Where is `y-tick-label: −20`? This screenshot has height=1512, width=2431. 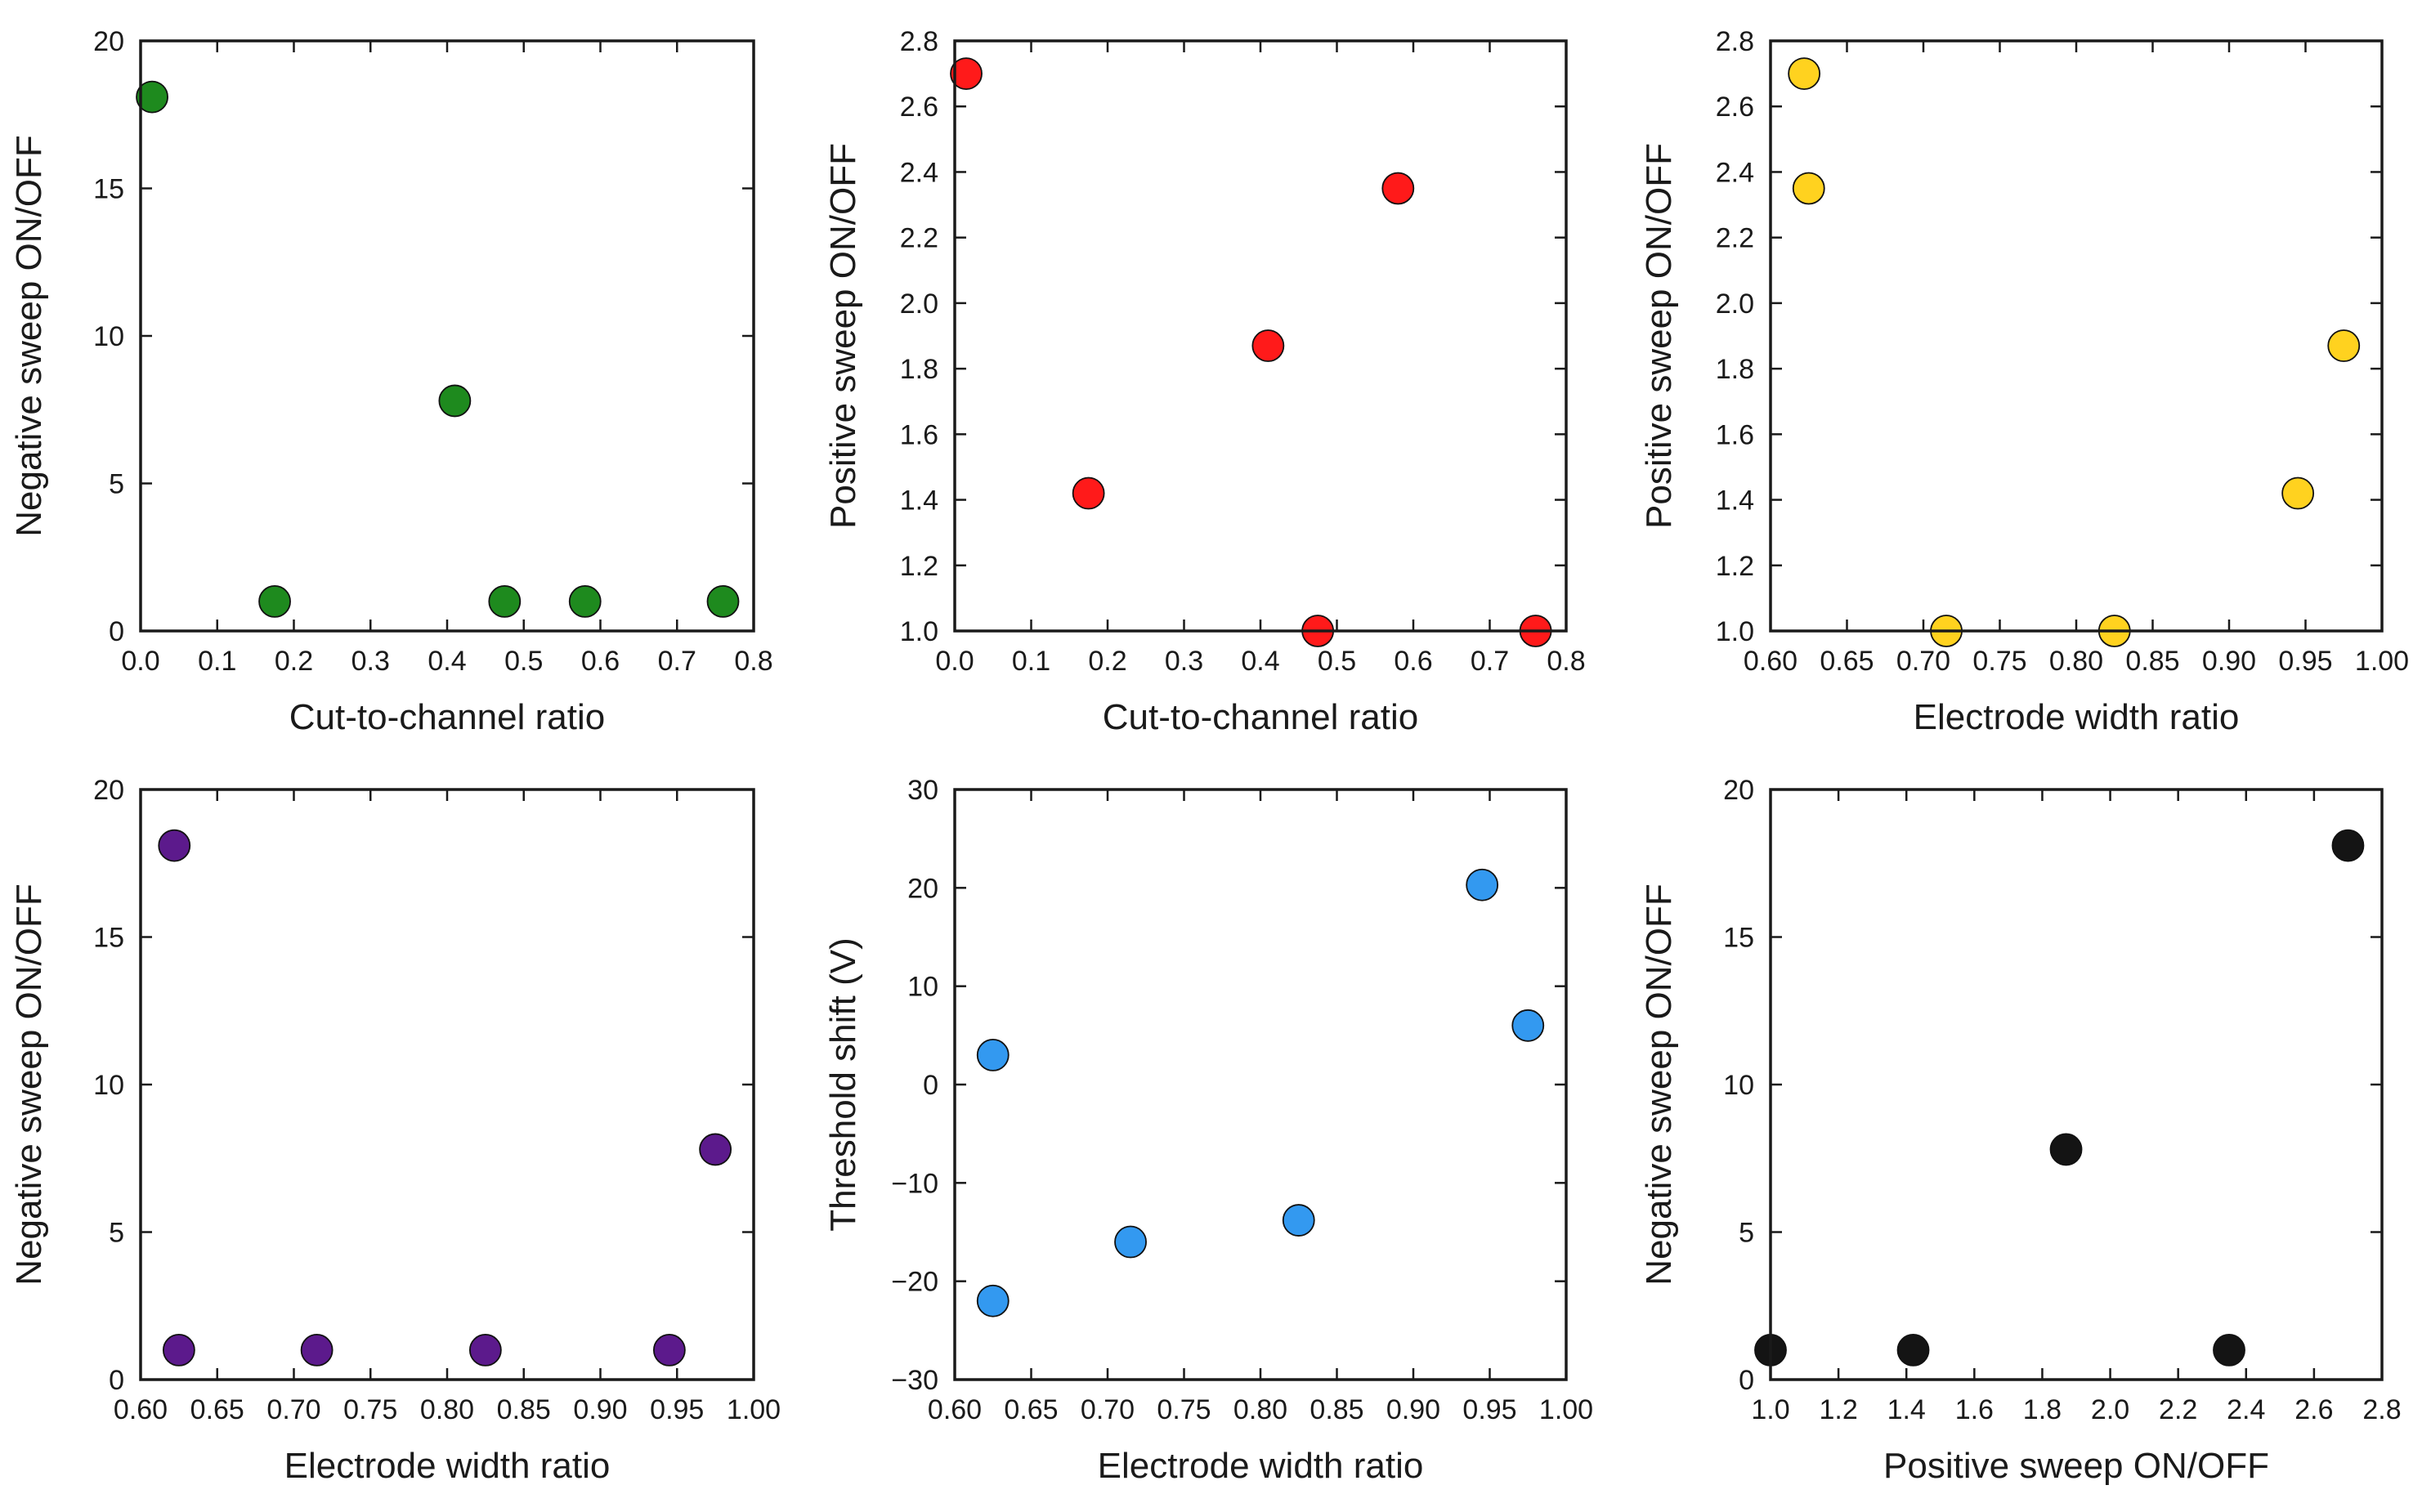
y-tick-label: −20 is located at coordinates (914, 1282).